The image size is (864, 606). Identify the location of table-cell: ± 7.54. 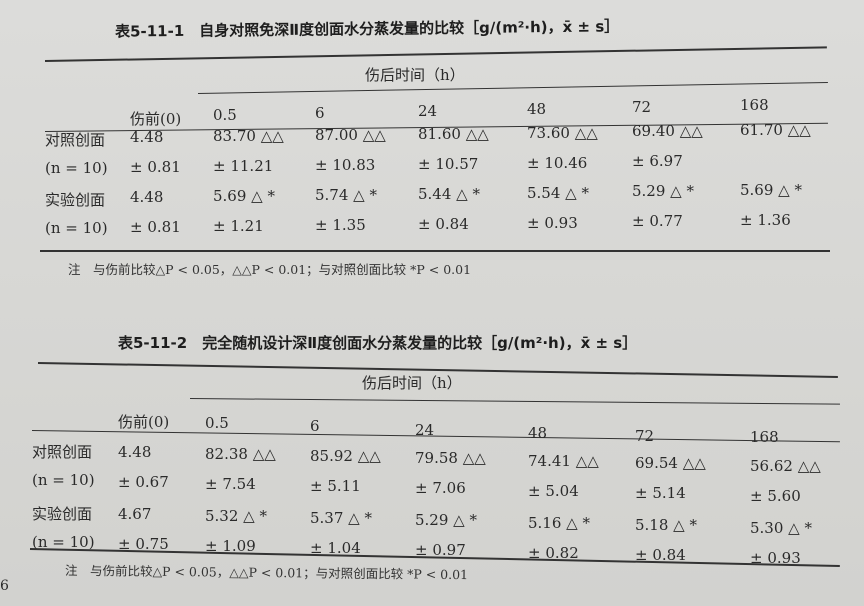
(230, 483).